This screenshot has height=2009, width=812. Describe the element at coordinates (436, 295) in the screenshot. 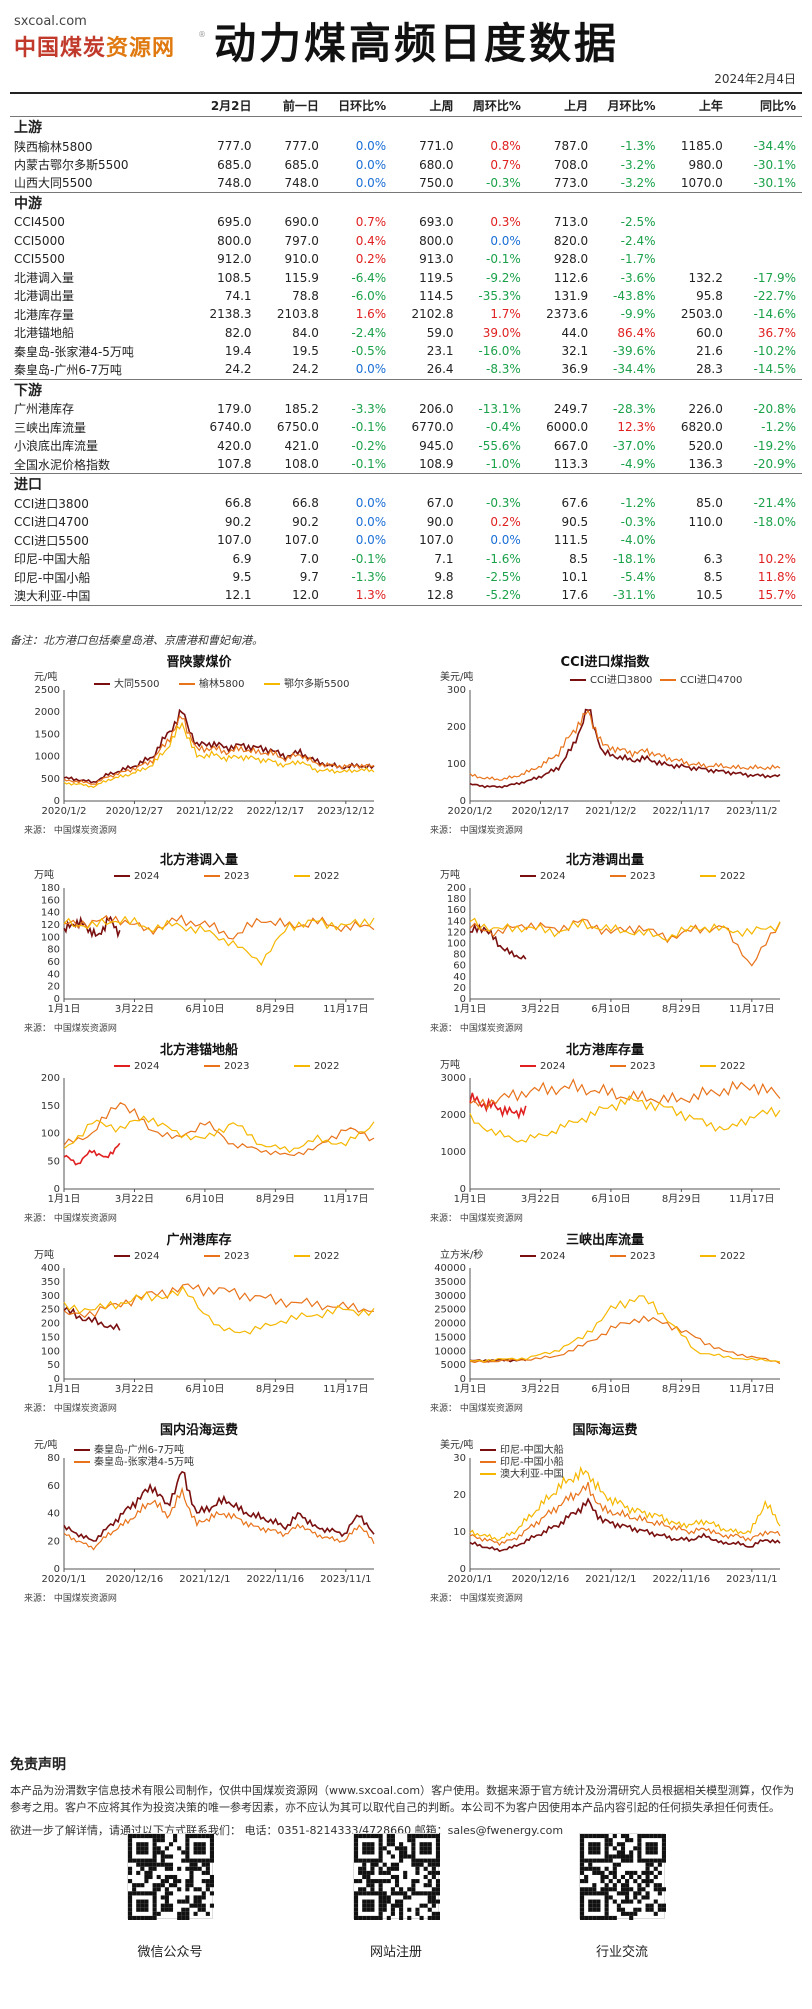

I see `table-cell: 114.5` at that location.